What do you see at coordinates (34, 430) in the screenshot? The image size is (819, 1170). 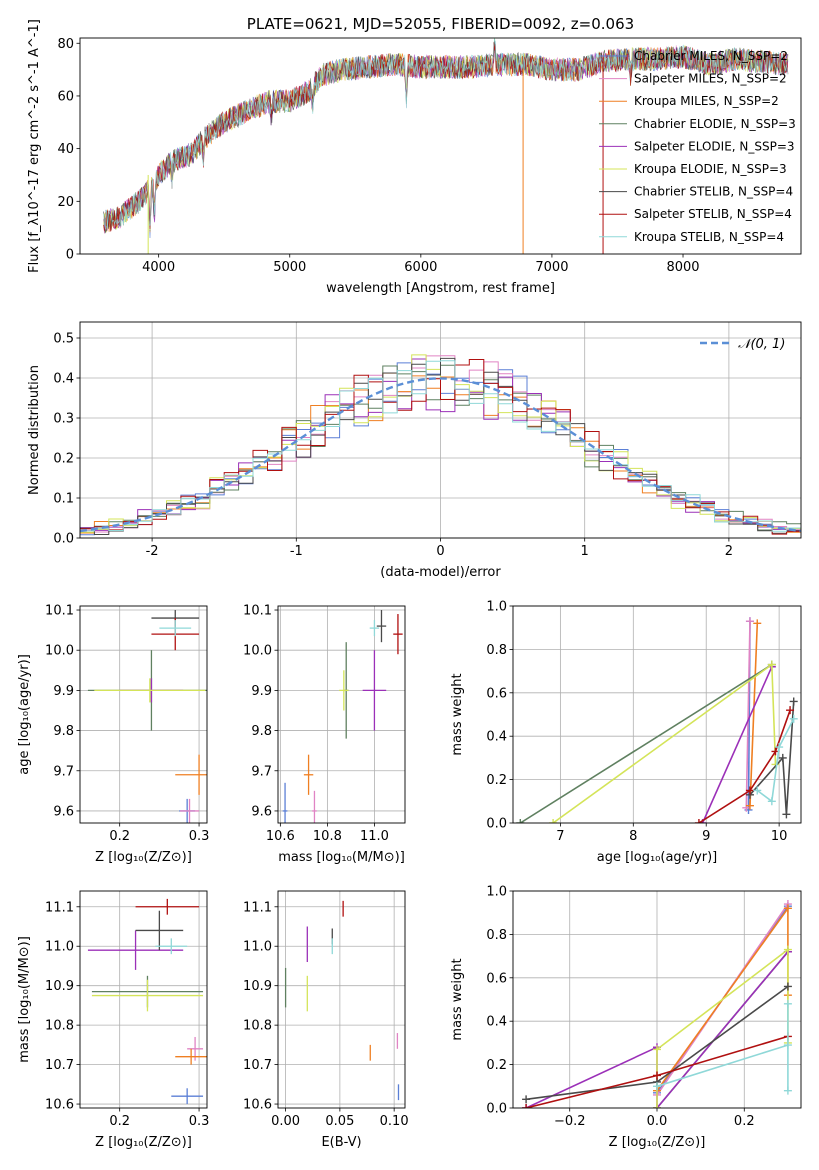 I see `y-axis-label: Normed distribution` at bounding box center [34, 430].